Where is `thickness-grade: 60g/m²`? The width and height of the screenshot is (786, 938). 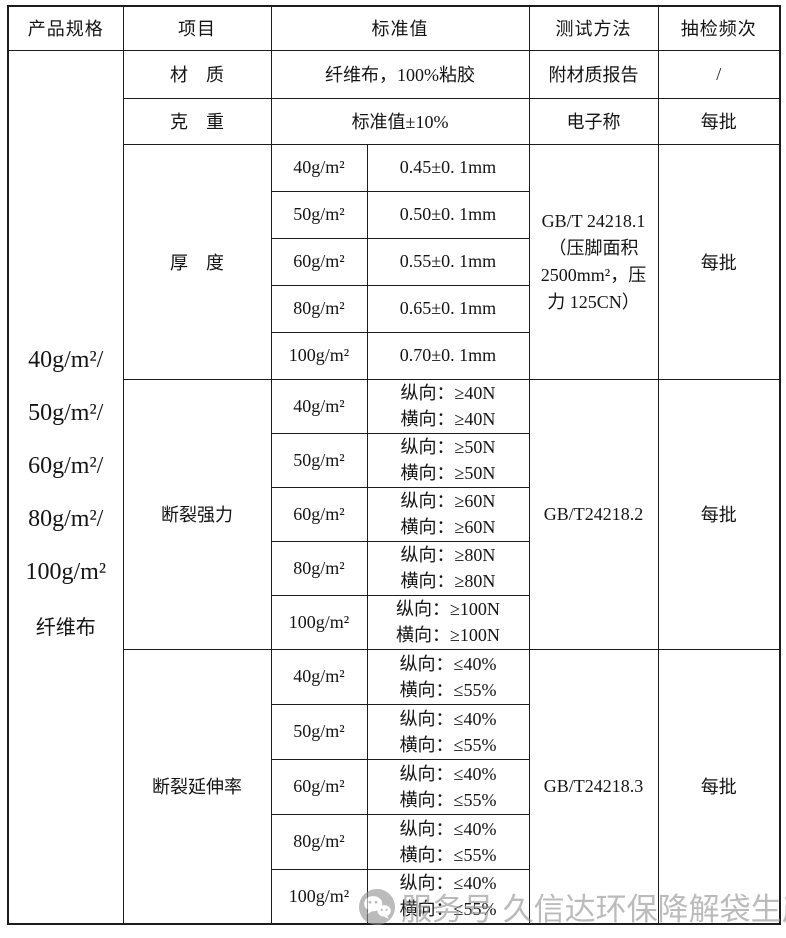
thickness-grade: 60g/m² is located at coordinates (319, 261).